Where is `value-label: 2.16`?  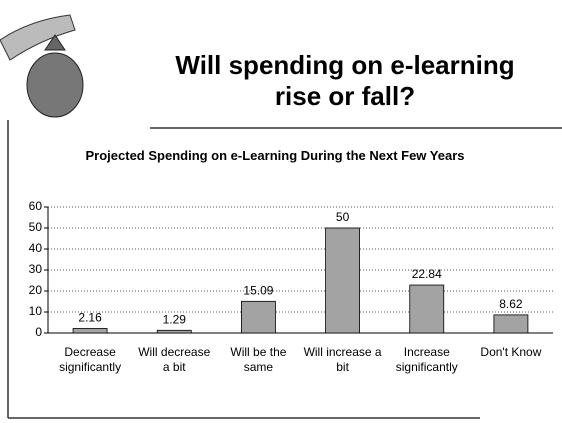 value-label: 2.16 is located at coordinates (90, 318).